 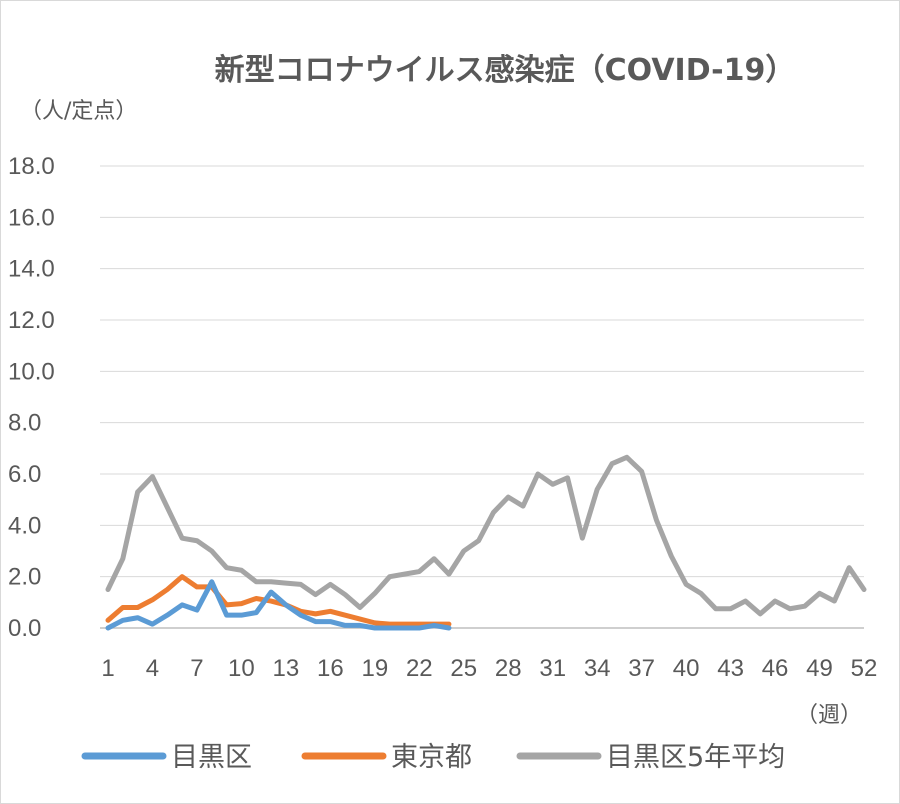 I want to click on y-axis-unit-label: （人/定点）, so click(x=78, y=111).